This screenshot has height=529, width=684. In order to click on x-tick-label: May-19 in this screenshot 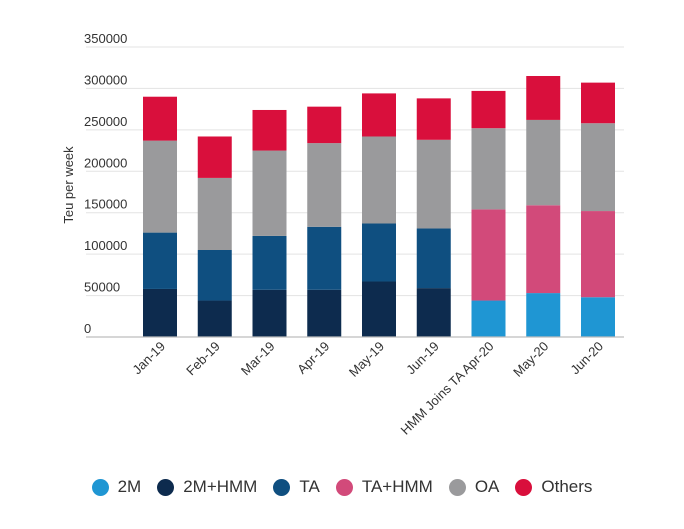, I will do `click(366, 359)`.